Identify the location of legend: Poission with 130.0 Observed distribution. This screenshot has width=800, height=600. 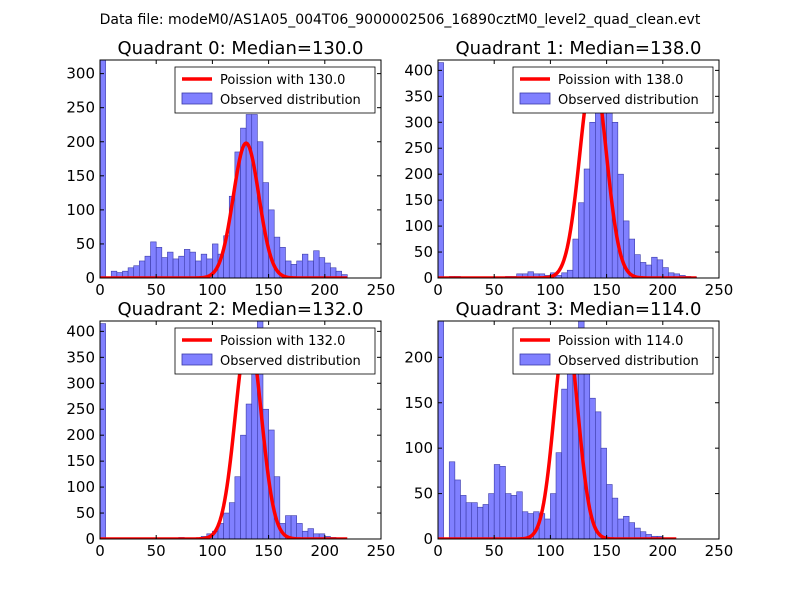
(275, 90).